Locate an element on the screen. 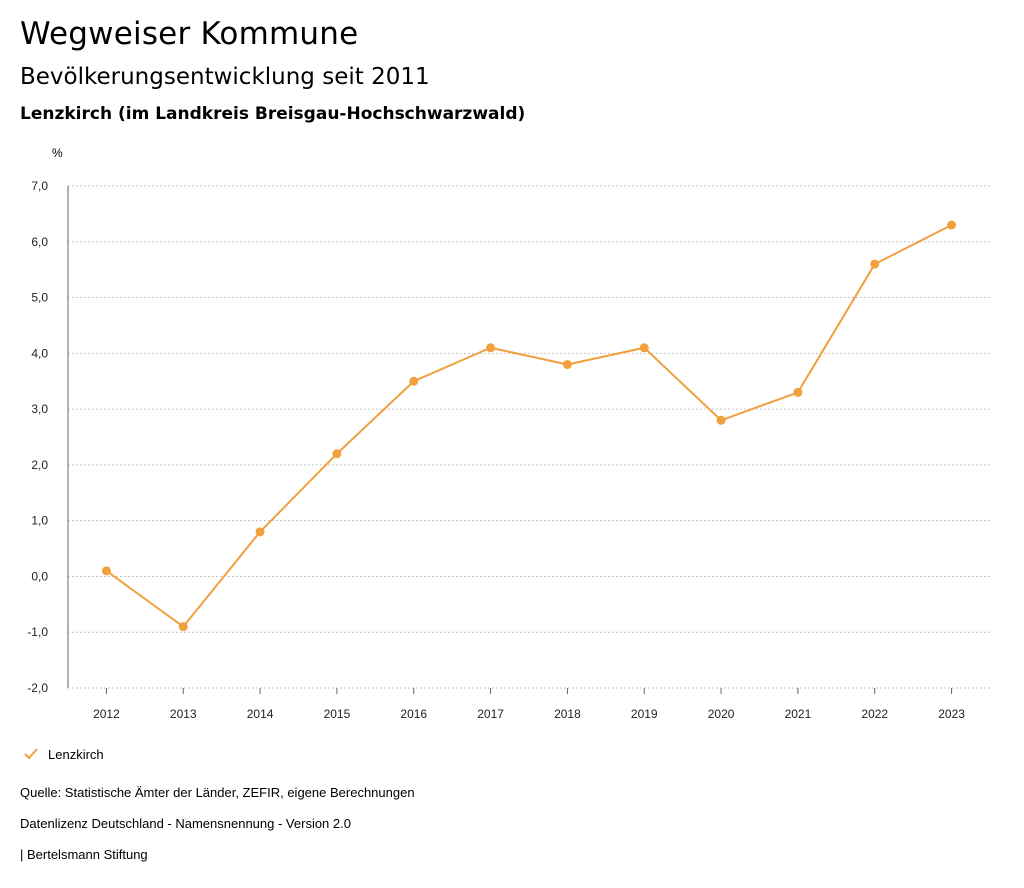  y-tick-label: 4,0 is located at coordinates (39, 353).